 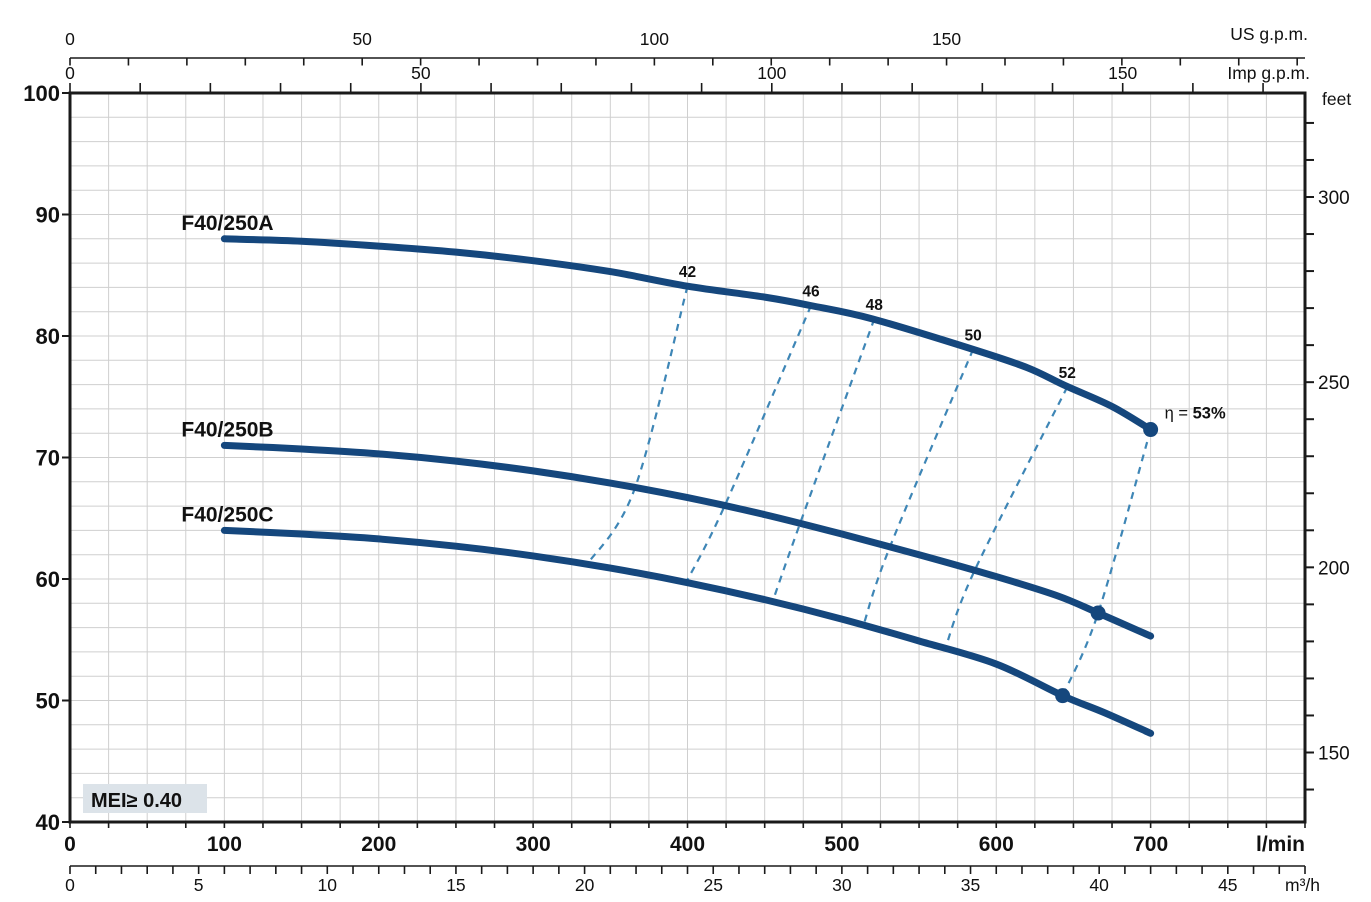 What do you see at coordinates (811, 292) in the screenshot?
I see `efficiency-label-46: 46` at bounding box center [811, 292].